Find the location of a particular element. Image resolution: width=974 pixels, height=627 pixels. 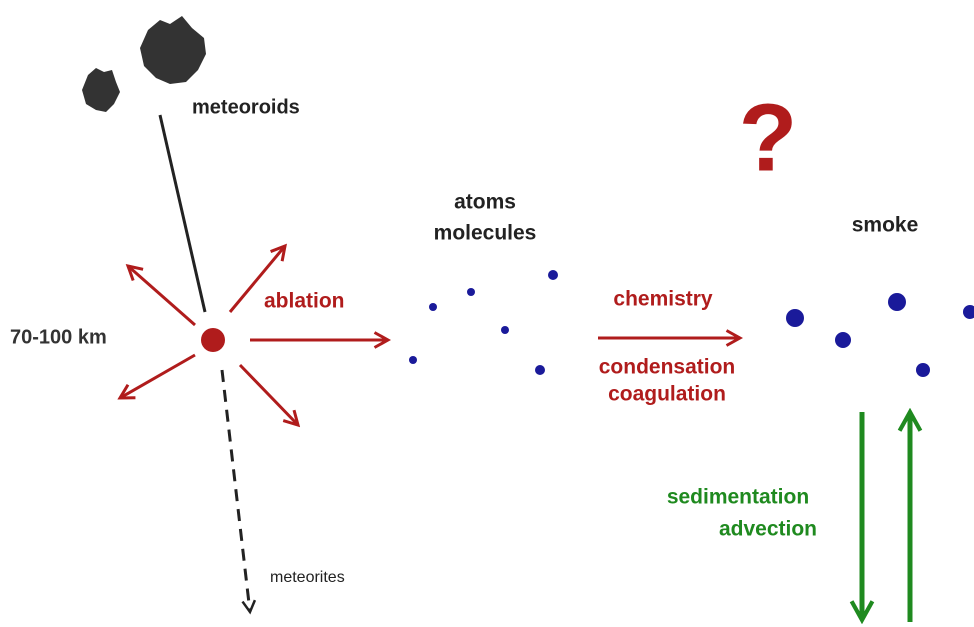

trajectory is located at coordinates (182, 213).